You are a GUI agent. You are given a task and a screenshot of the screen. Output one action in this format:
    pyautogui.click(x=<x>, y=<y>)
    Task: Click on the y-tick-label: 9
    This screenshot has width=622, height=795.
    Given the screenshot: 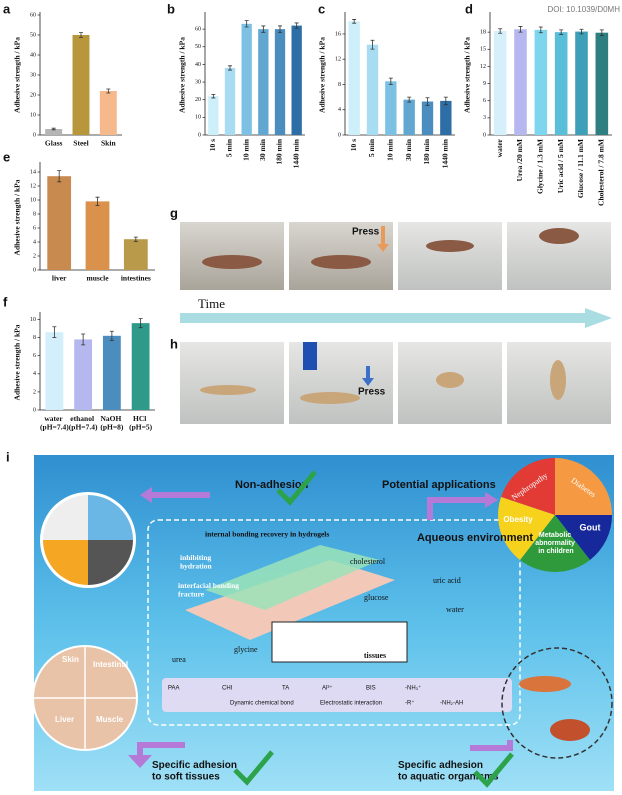 What is the action you would take?
    pyautogui.click(x=484, y=84)
    